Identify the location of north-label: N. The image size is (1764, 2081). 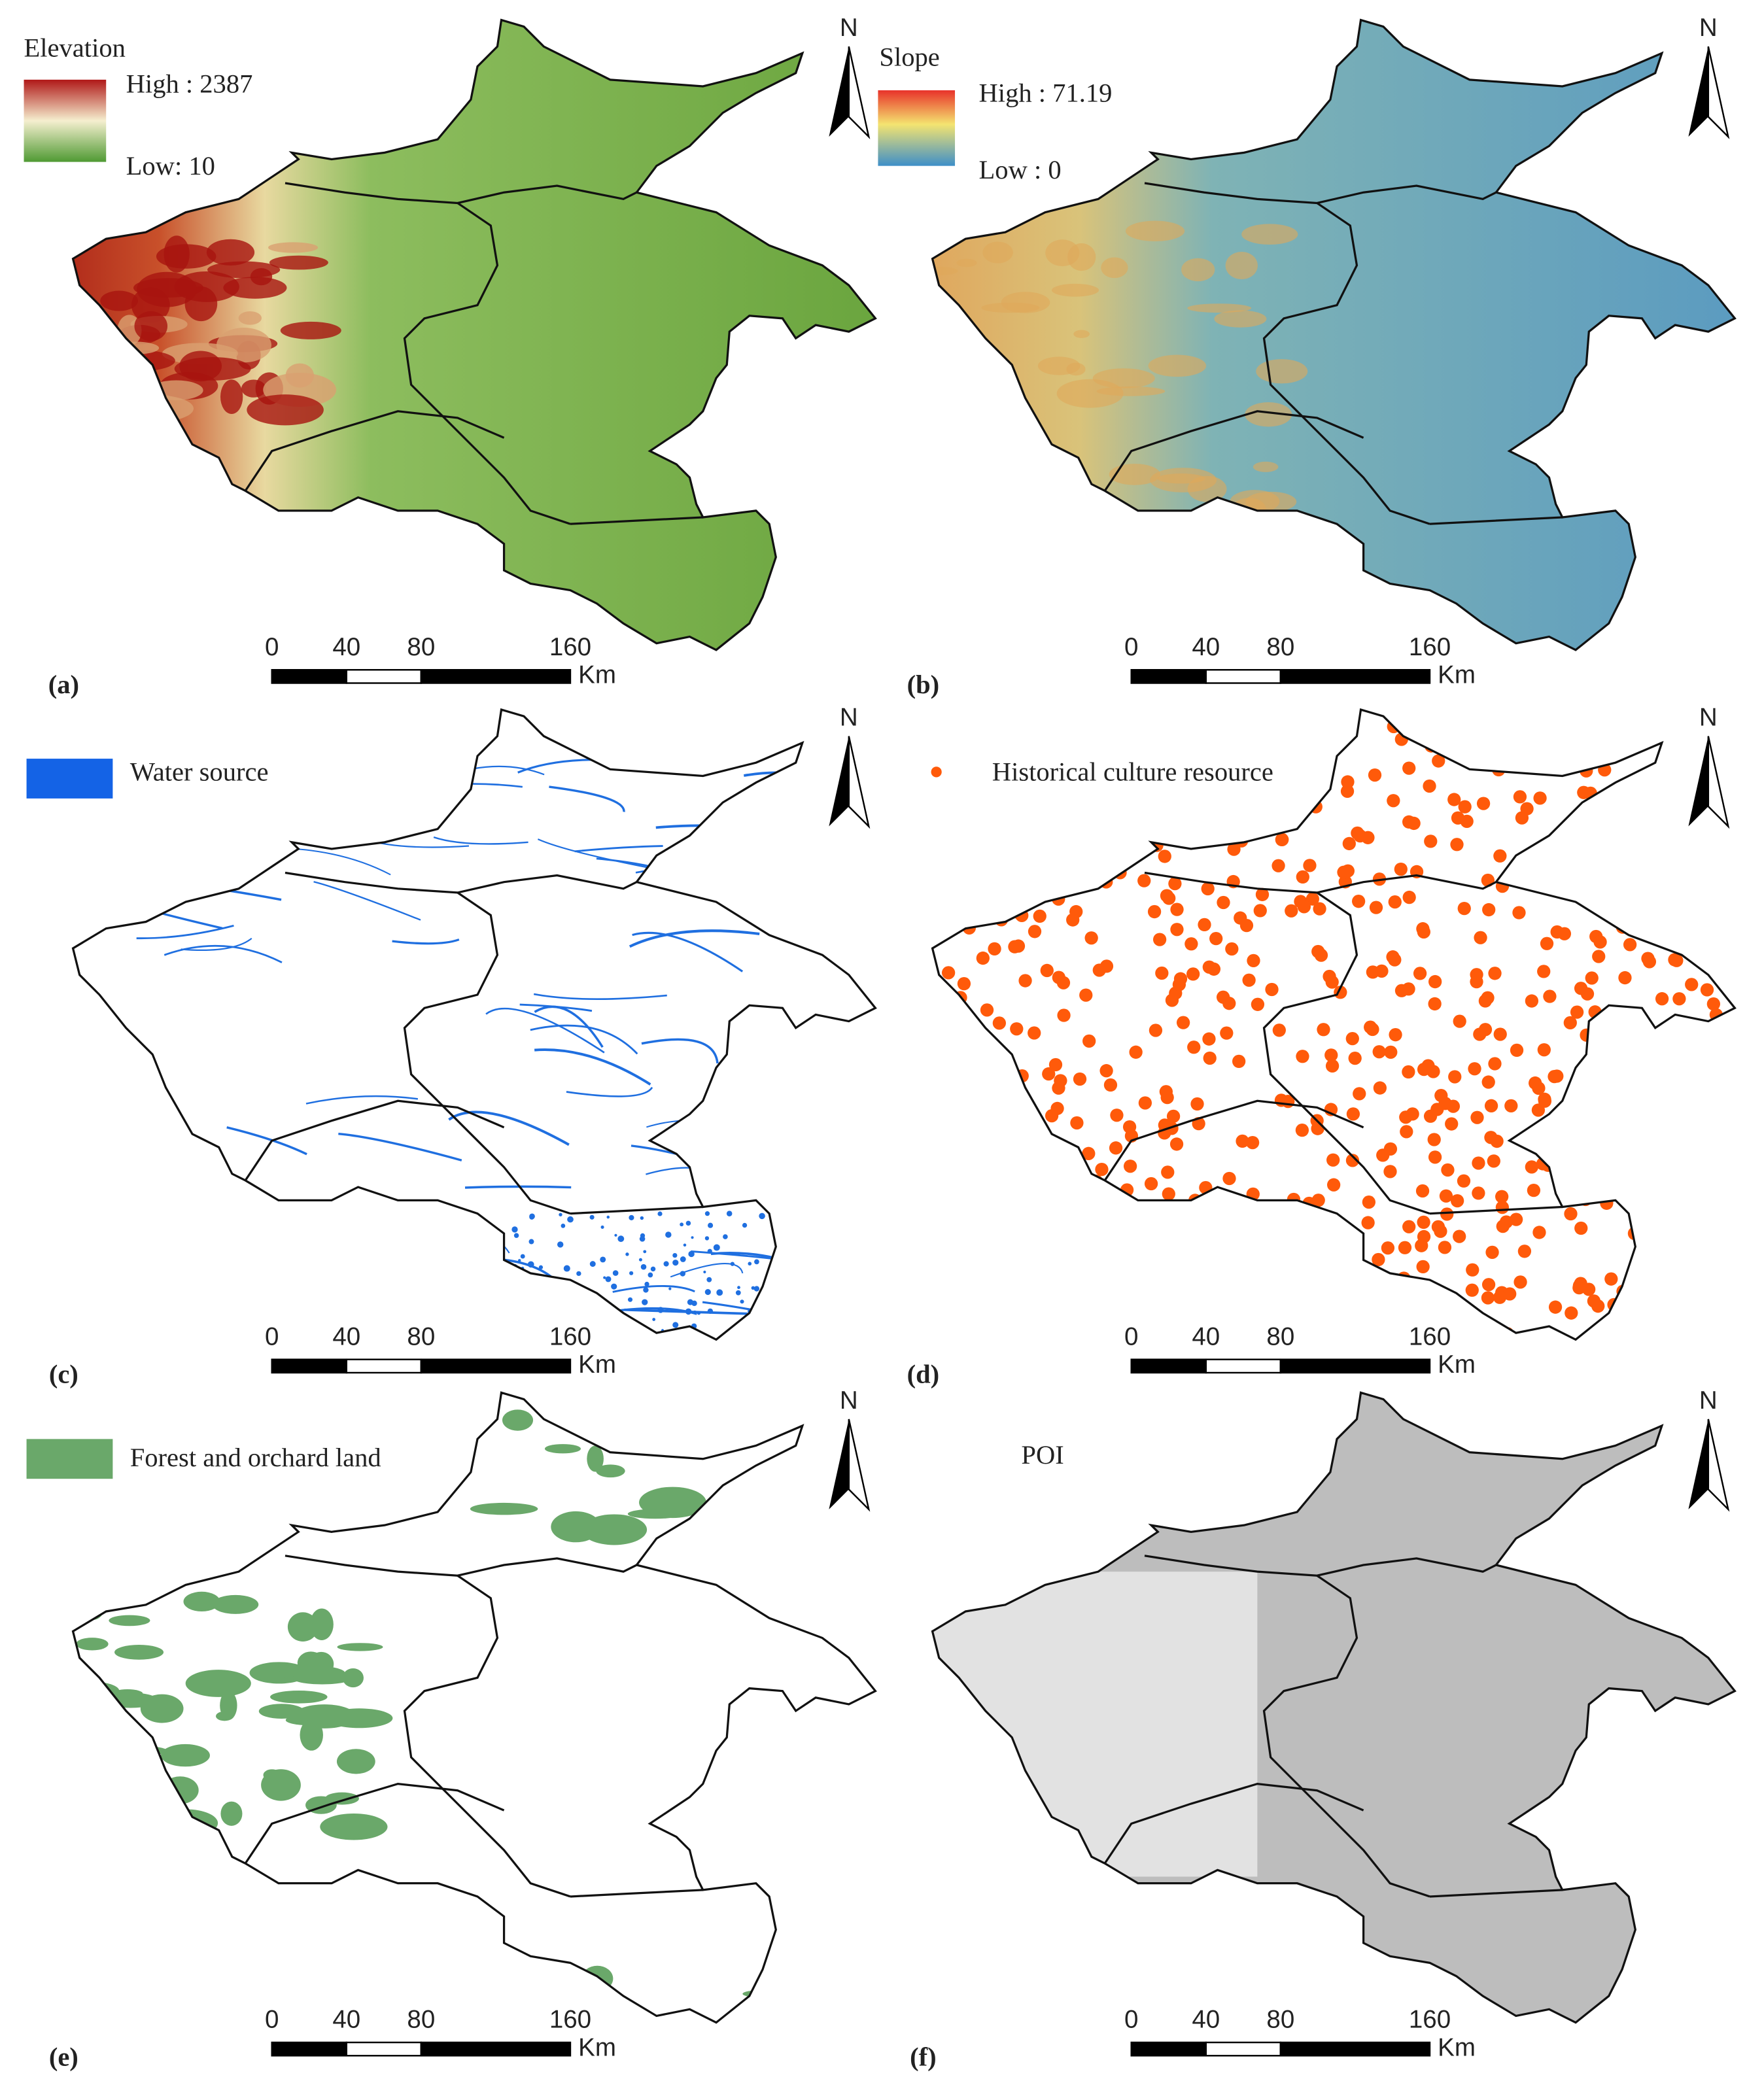
(1709, 1401).